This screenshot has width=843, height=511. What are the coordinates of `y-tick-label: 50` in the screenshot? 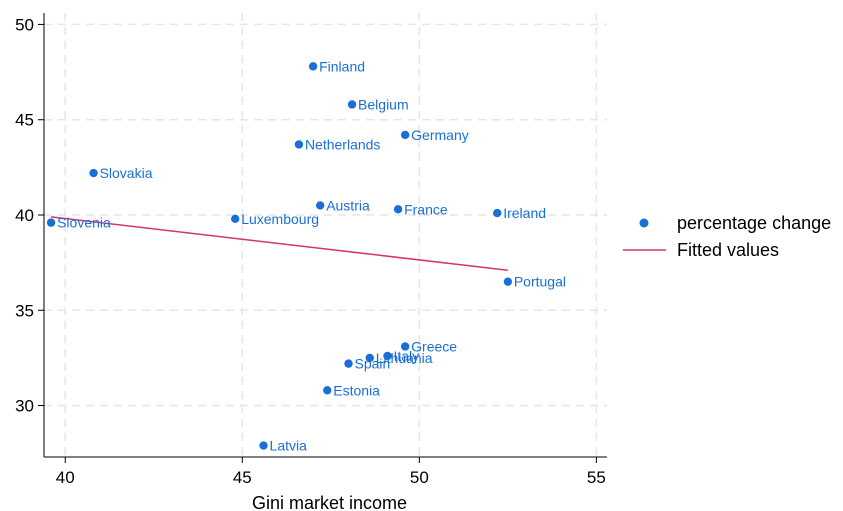 It's located at (24, 24).